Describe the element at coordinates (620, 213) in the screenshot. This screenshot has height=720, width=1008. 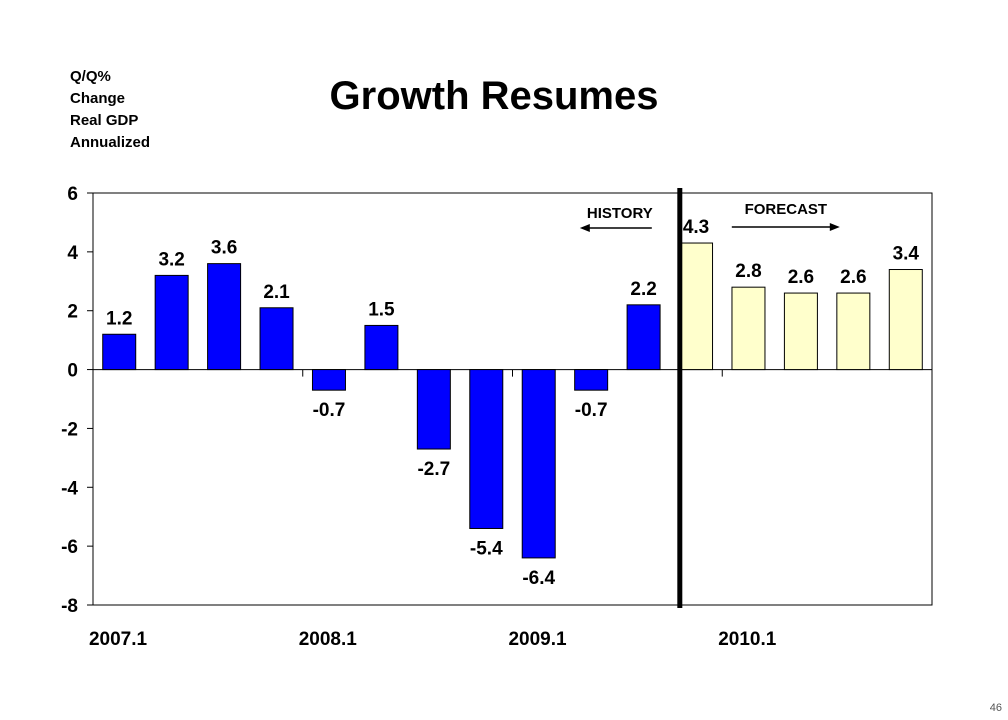
I see `history-label: HISTORY` at that location.